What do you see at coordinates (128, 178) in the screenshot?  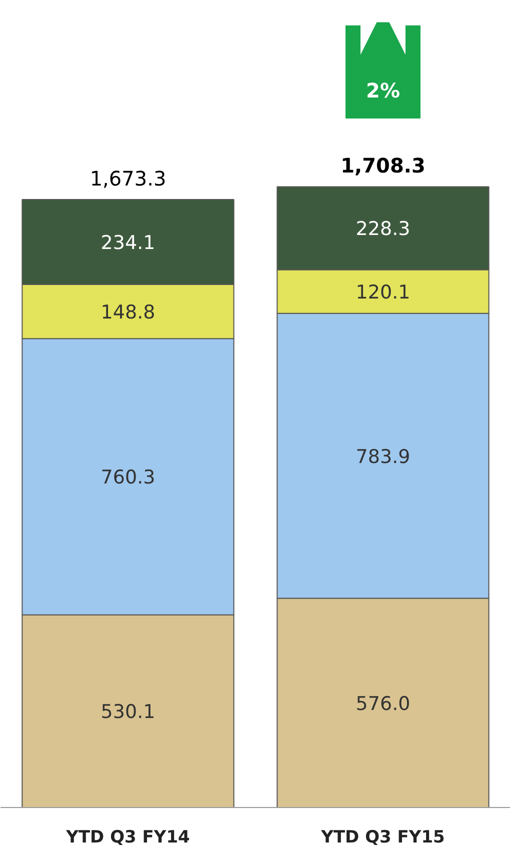 I see `total-label: 1,673.3` at bounding box center [128, 178].